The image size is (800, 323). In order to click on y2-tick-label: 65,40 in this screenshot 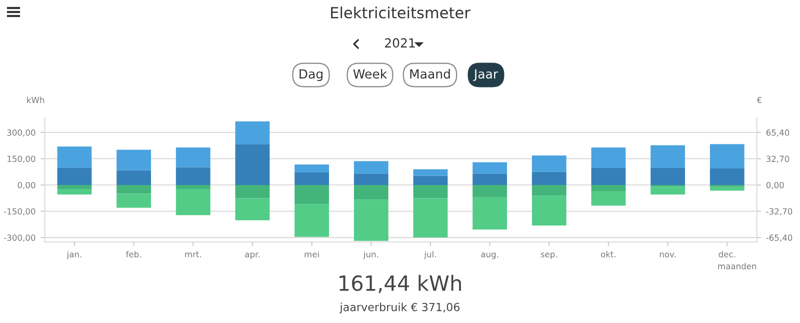, I will do `click(778, 133)`.